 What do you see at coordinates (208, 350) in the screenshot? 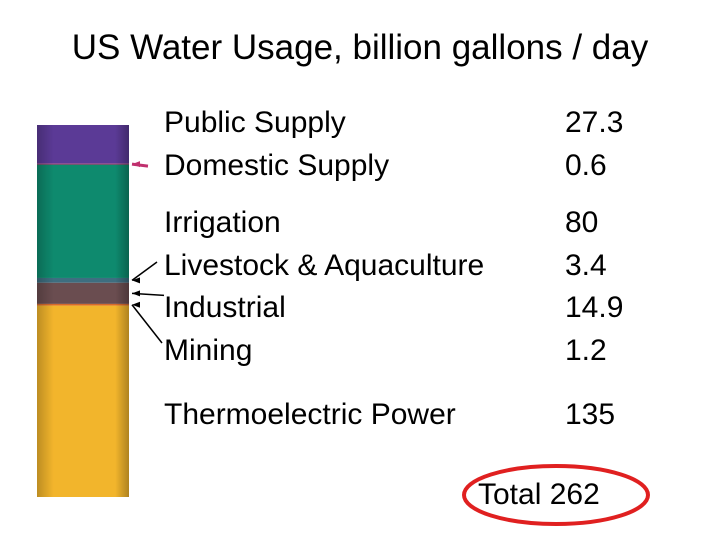
I see `category-label-mining: Mining` at bounding box center [208, 350].